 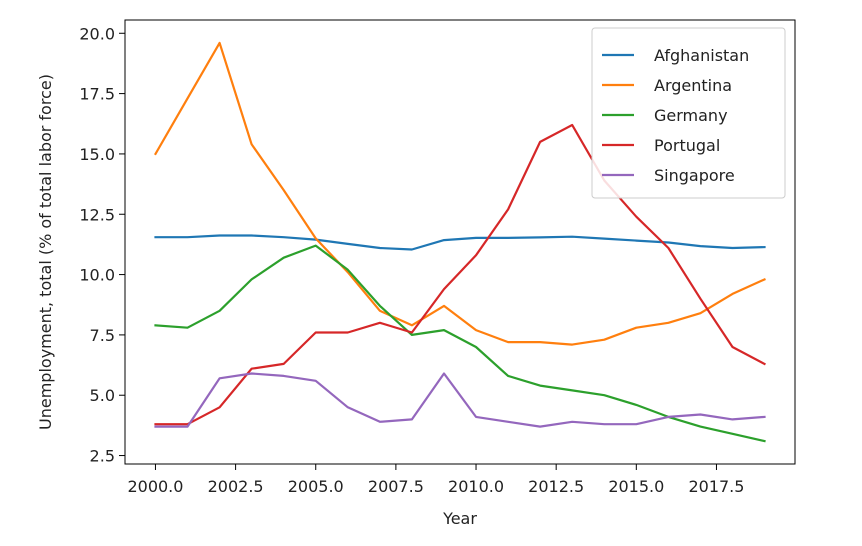 What do you see at coordinates (460, 400) in the screenshot?
I see `series-line-singapore` at bounding box center [460, 400].